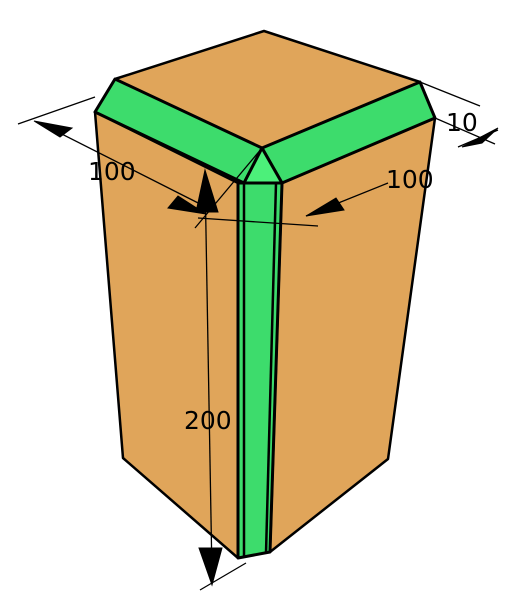 Image resolution: width=531 pixels, height=612 pixels. I want to click on arrow-band-width, so click(480, 137).